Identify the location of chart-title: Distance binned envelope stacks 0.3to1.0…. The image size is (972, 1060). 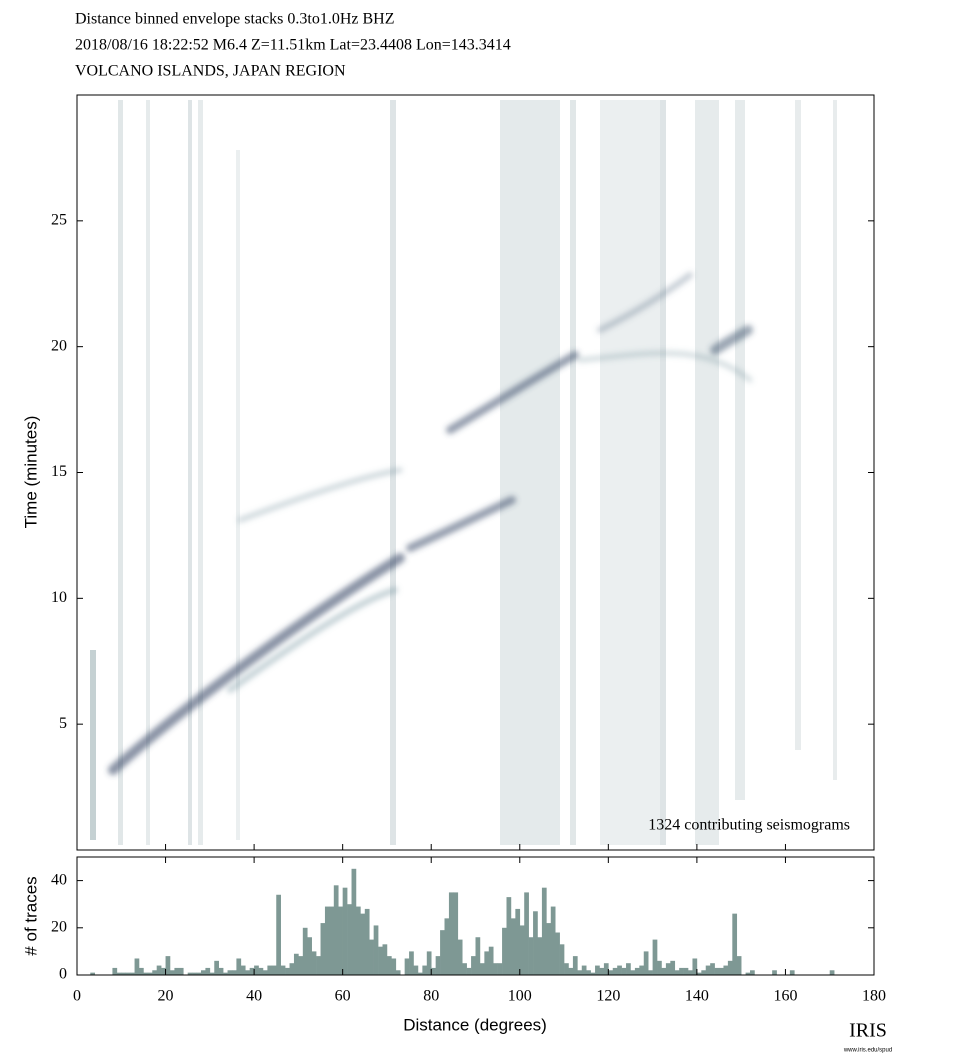
(234, 19).